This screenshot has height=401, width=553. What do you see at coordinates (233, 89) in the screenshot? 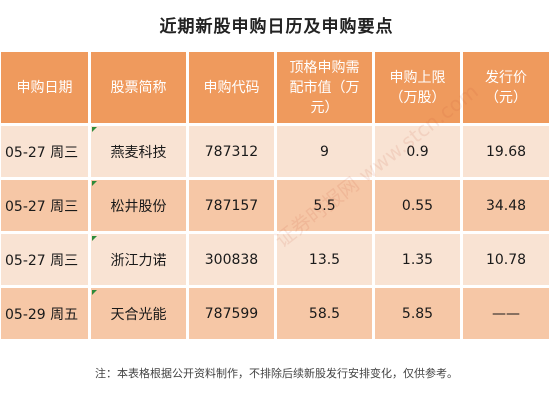
I see `header-code: 申购代码` at bounding box center [233, 89].